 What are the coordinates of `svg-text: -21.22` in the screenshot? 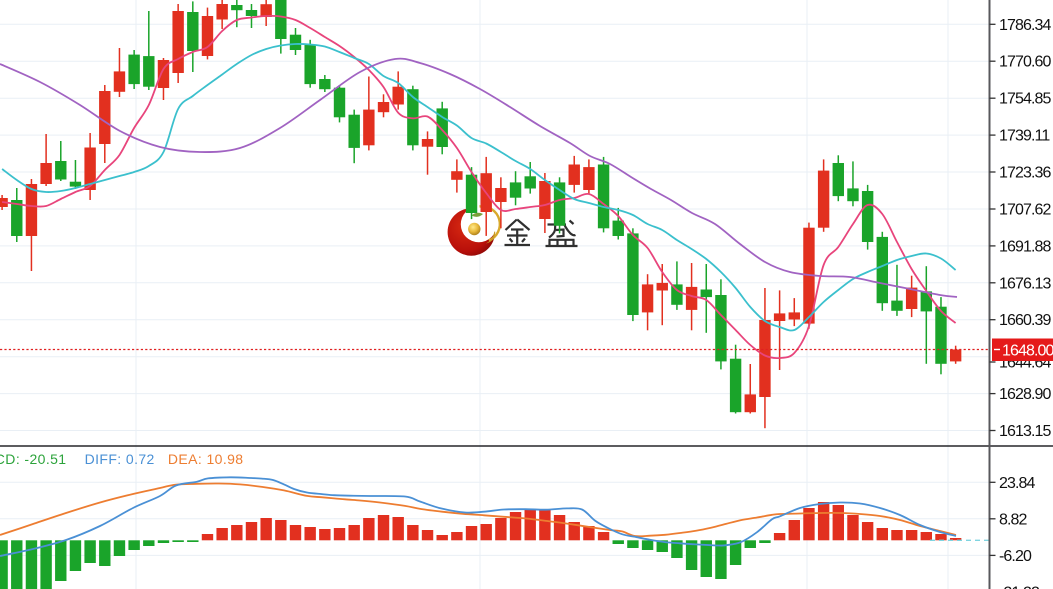 It's located at (1019, 586).